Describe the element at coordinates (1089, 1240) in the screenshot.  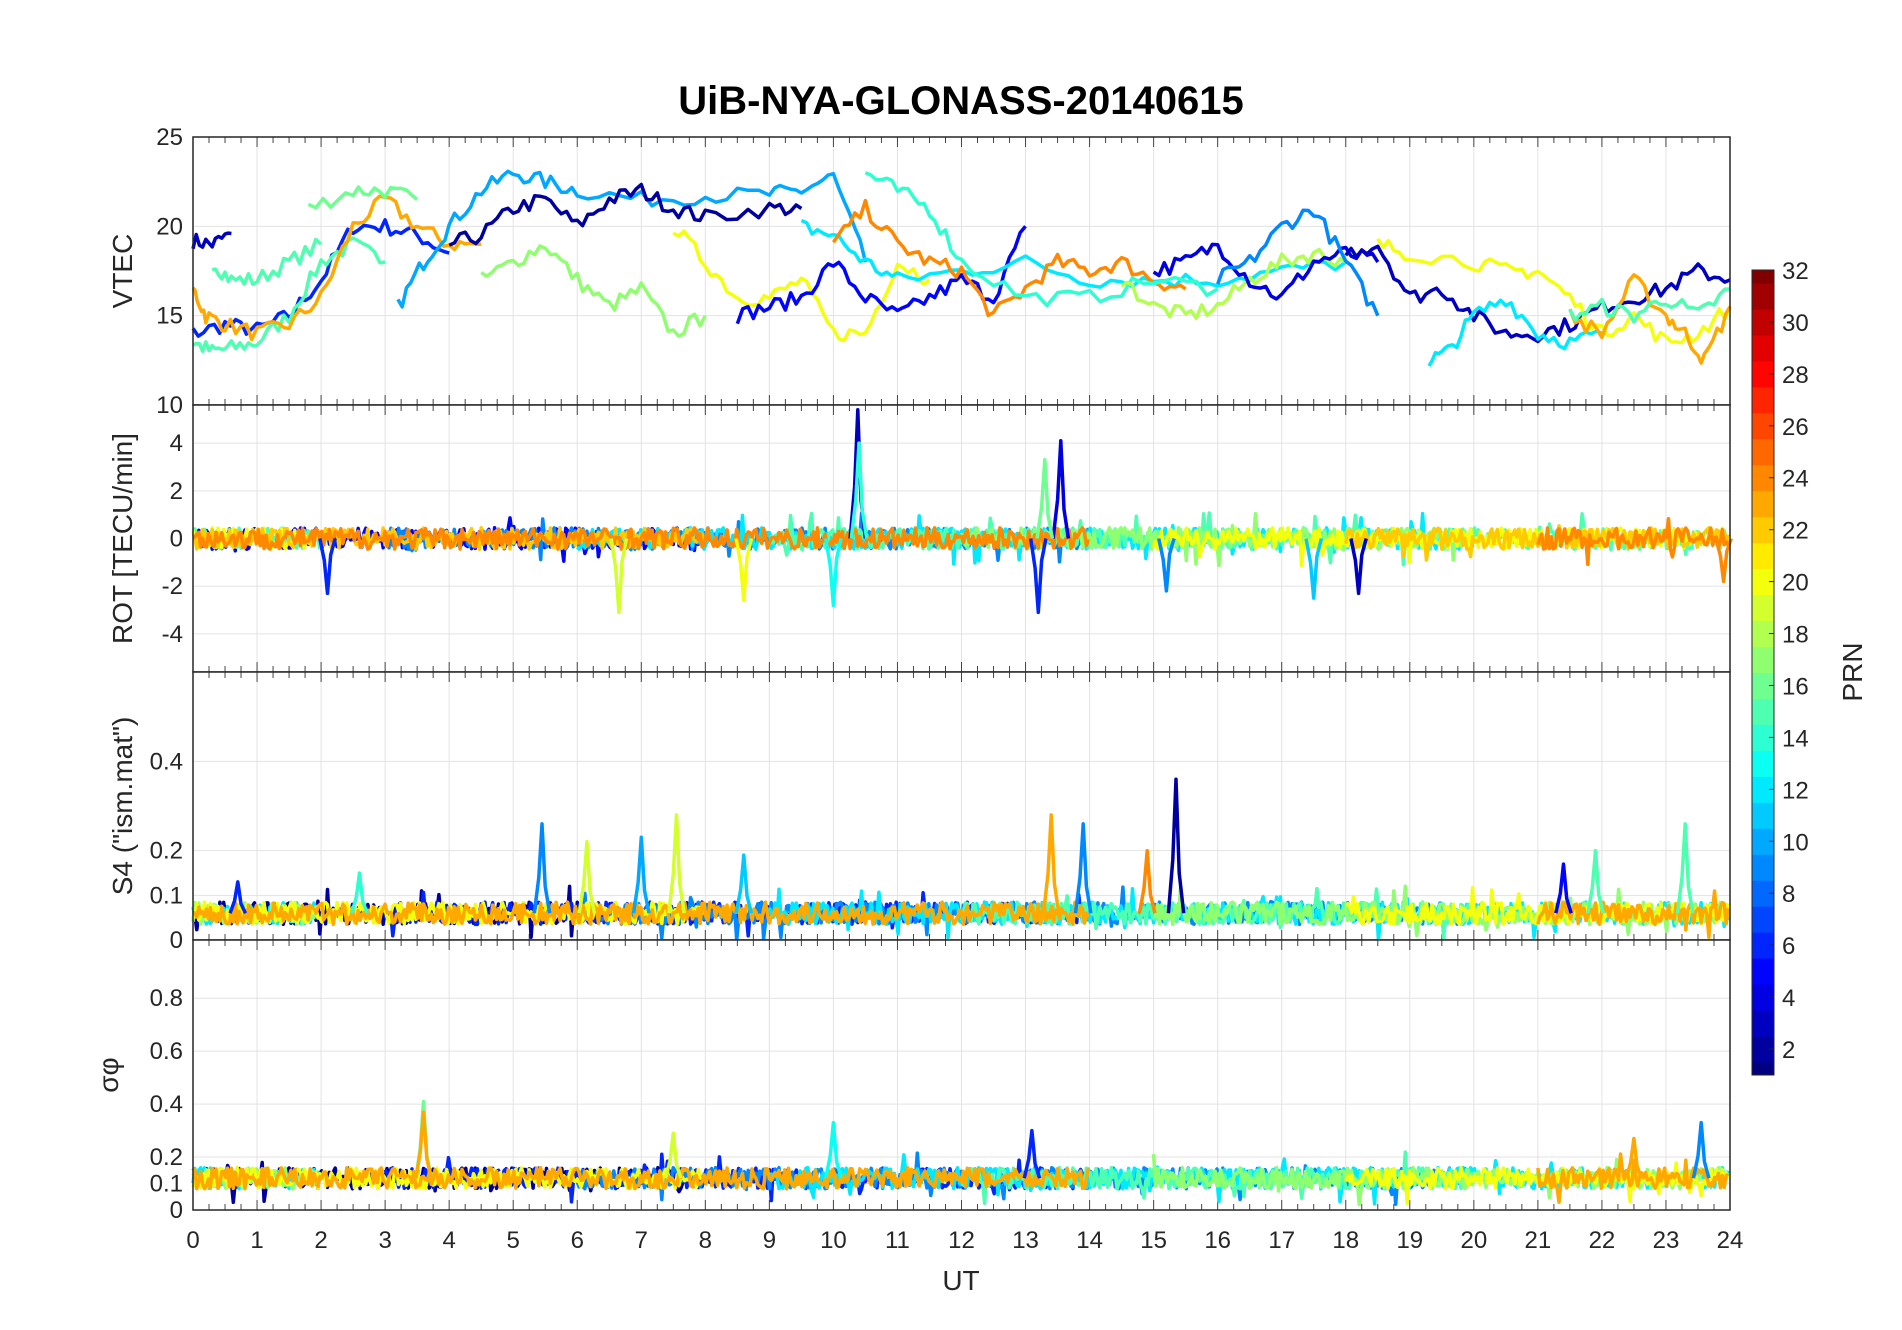
I see `x-tick-label: 14` at that location.